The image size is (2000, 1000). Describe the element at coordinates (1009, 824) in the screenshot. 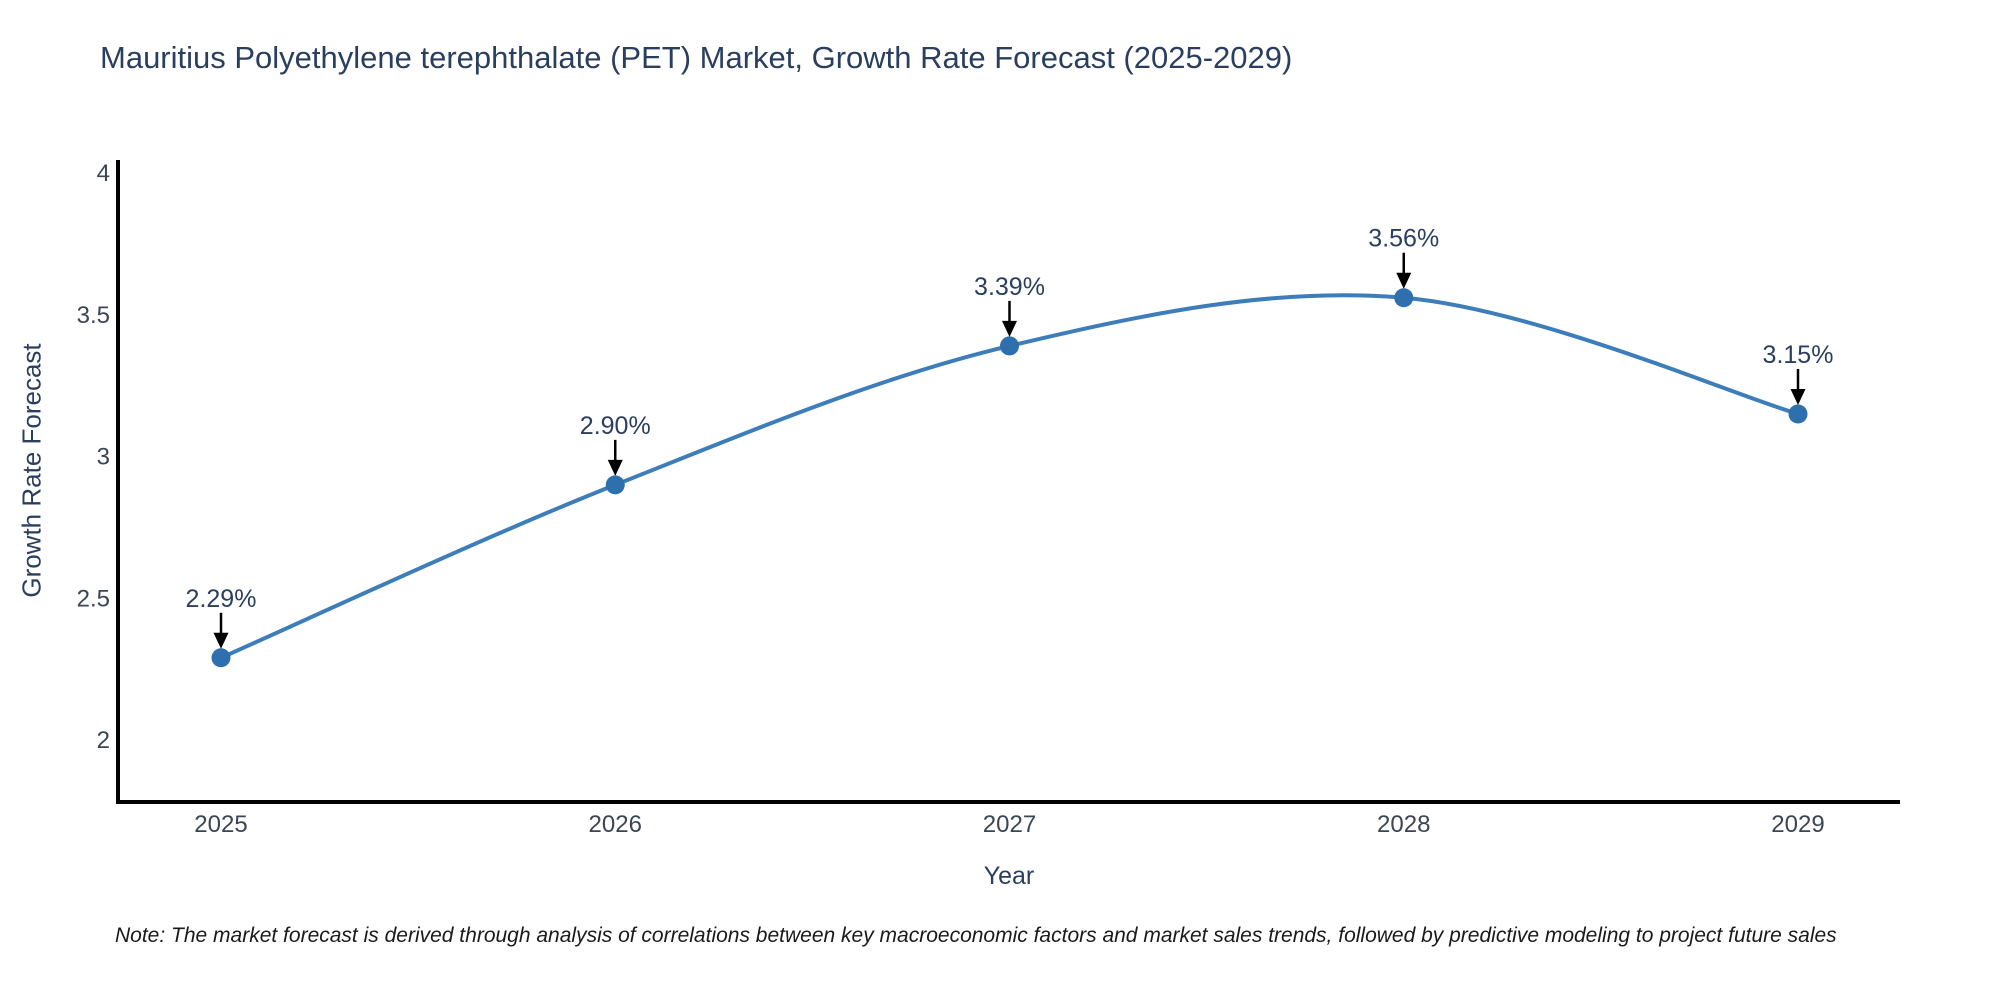

I see `x-tick-label: 2027` at that location.